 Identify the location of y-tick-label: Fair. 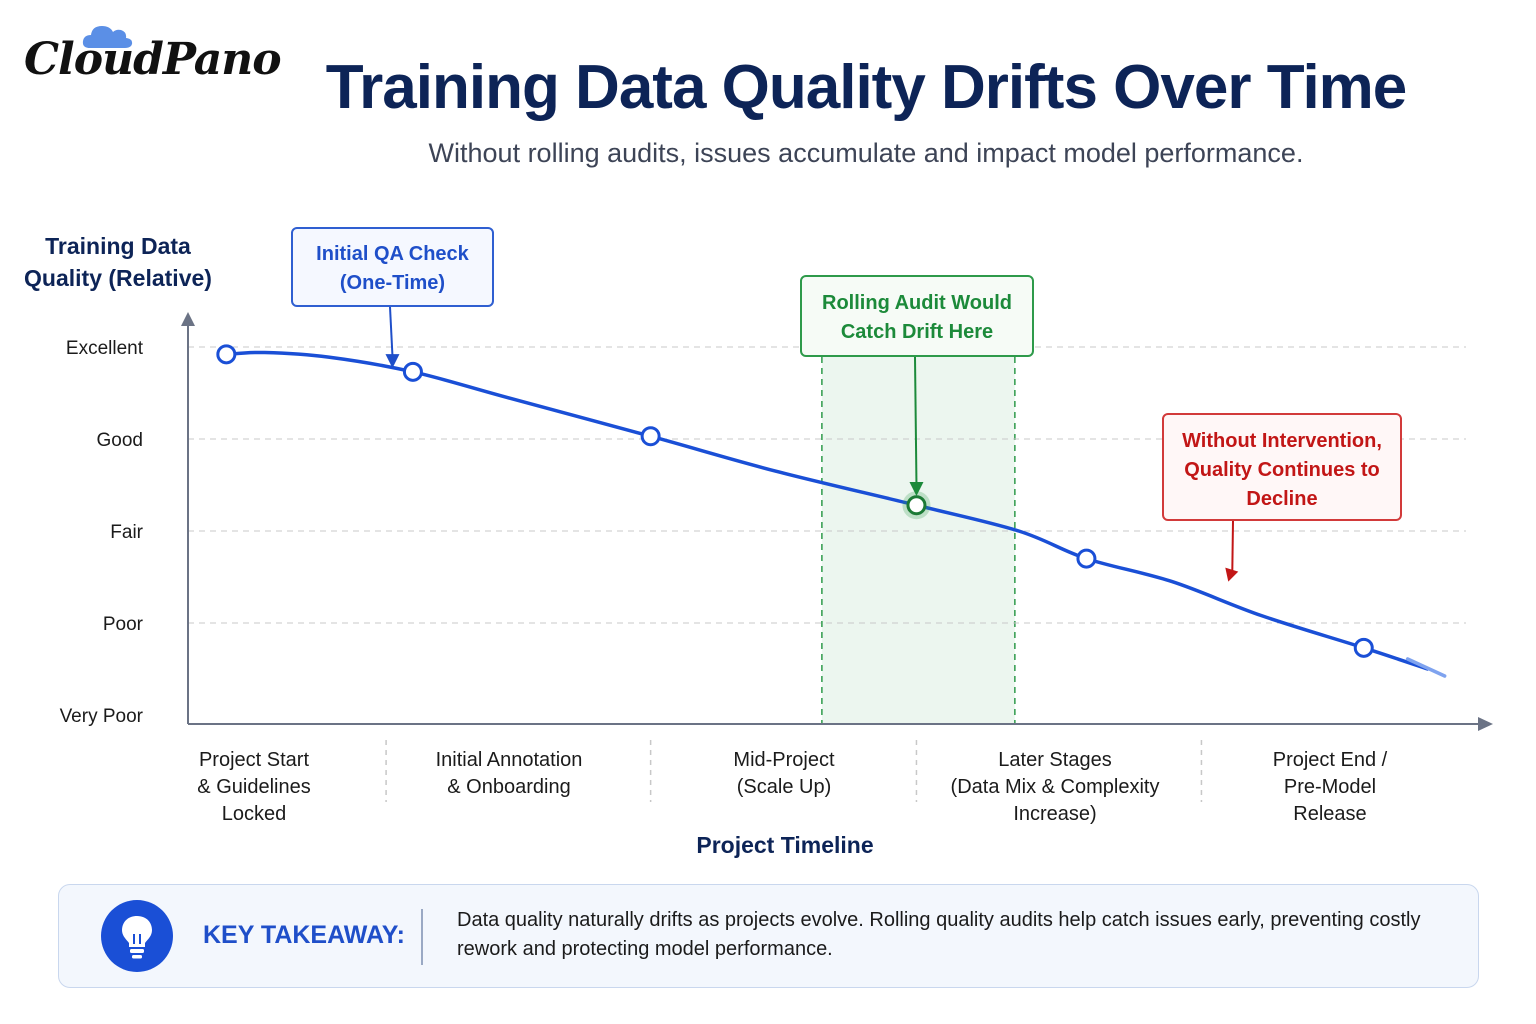
(126, 532).